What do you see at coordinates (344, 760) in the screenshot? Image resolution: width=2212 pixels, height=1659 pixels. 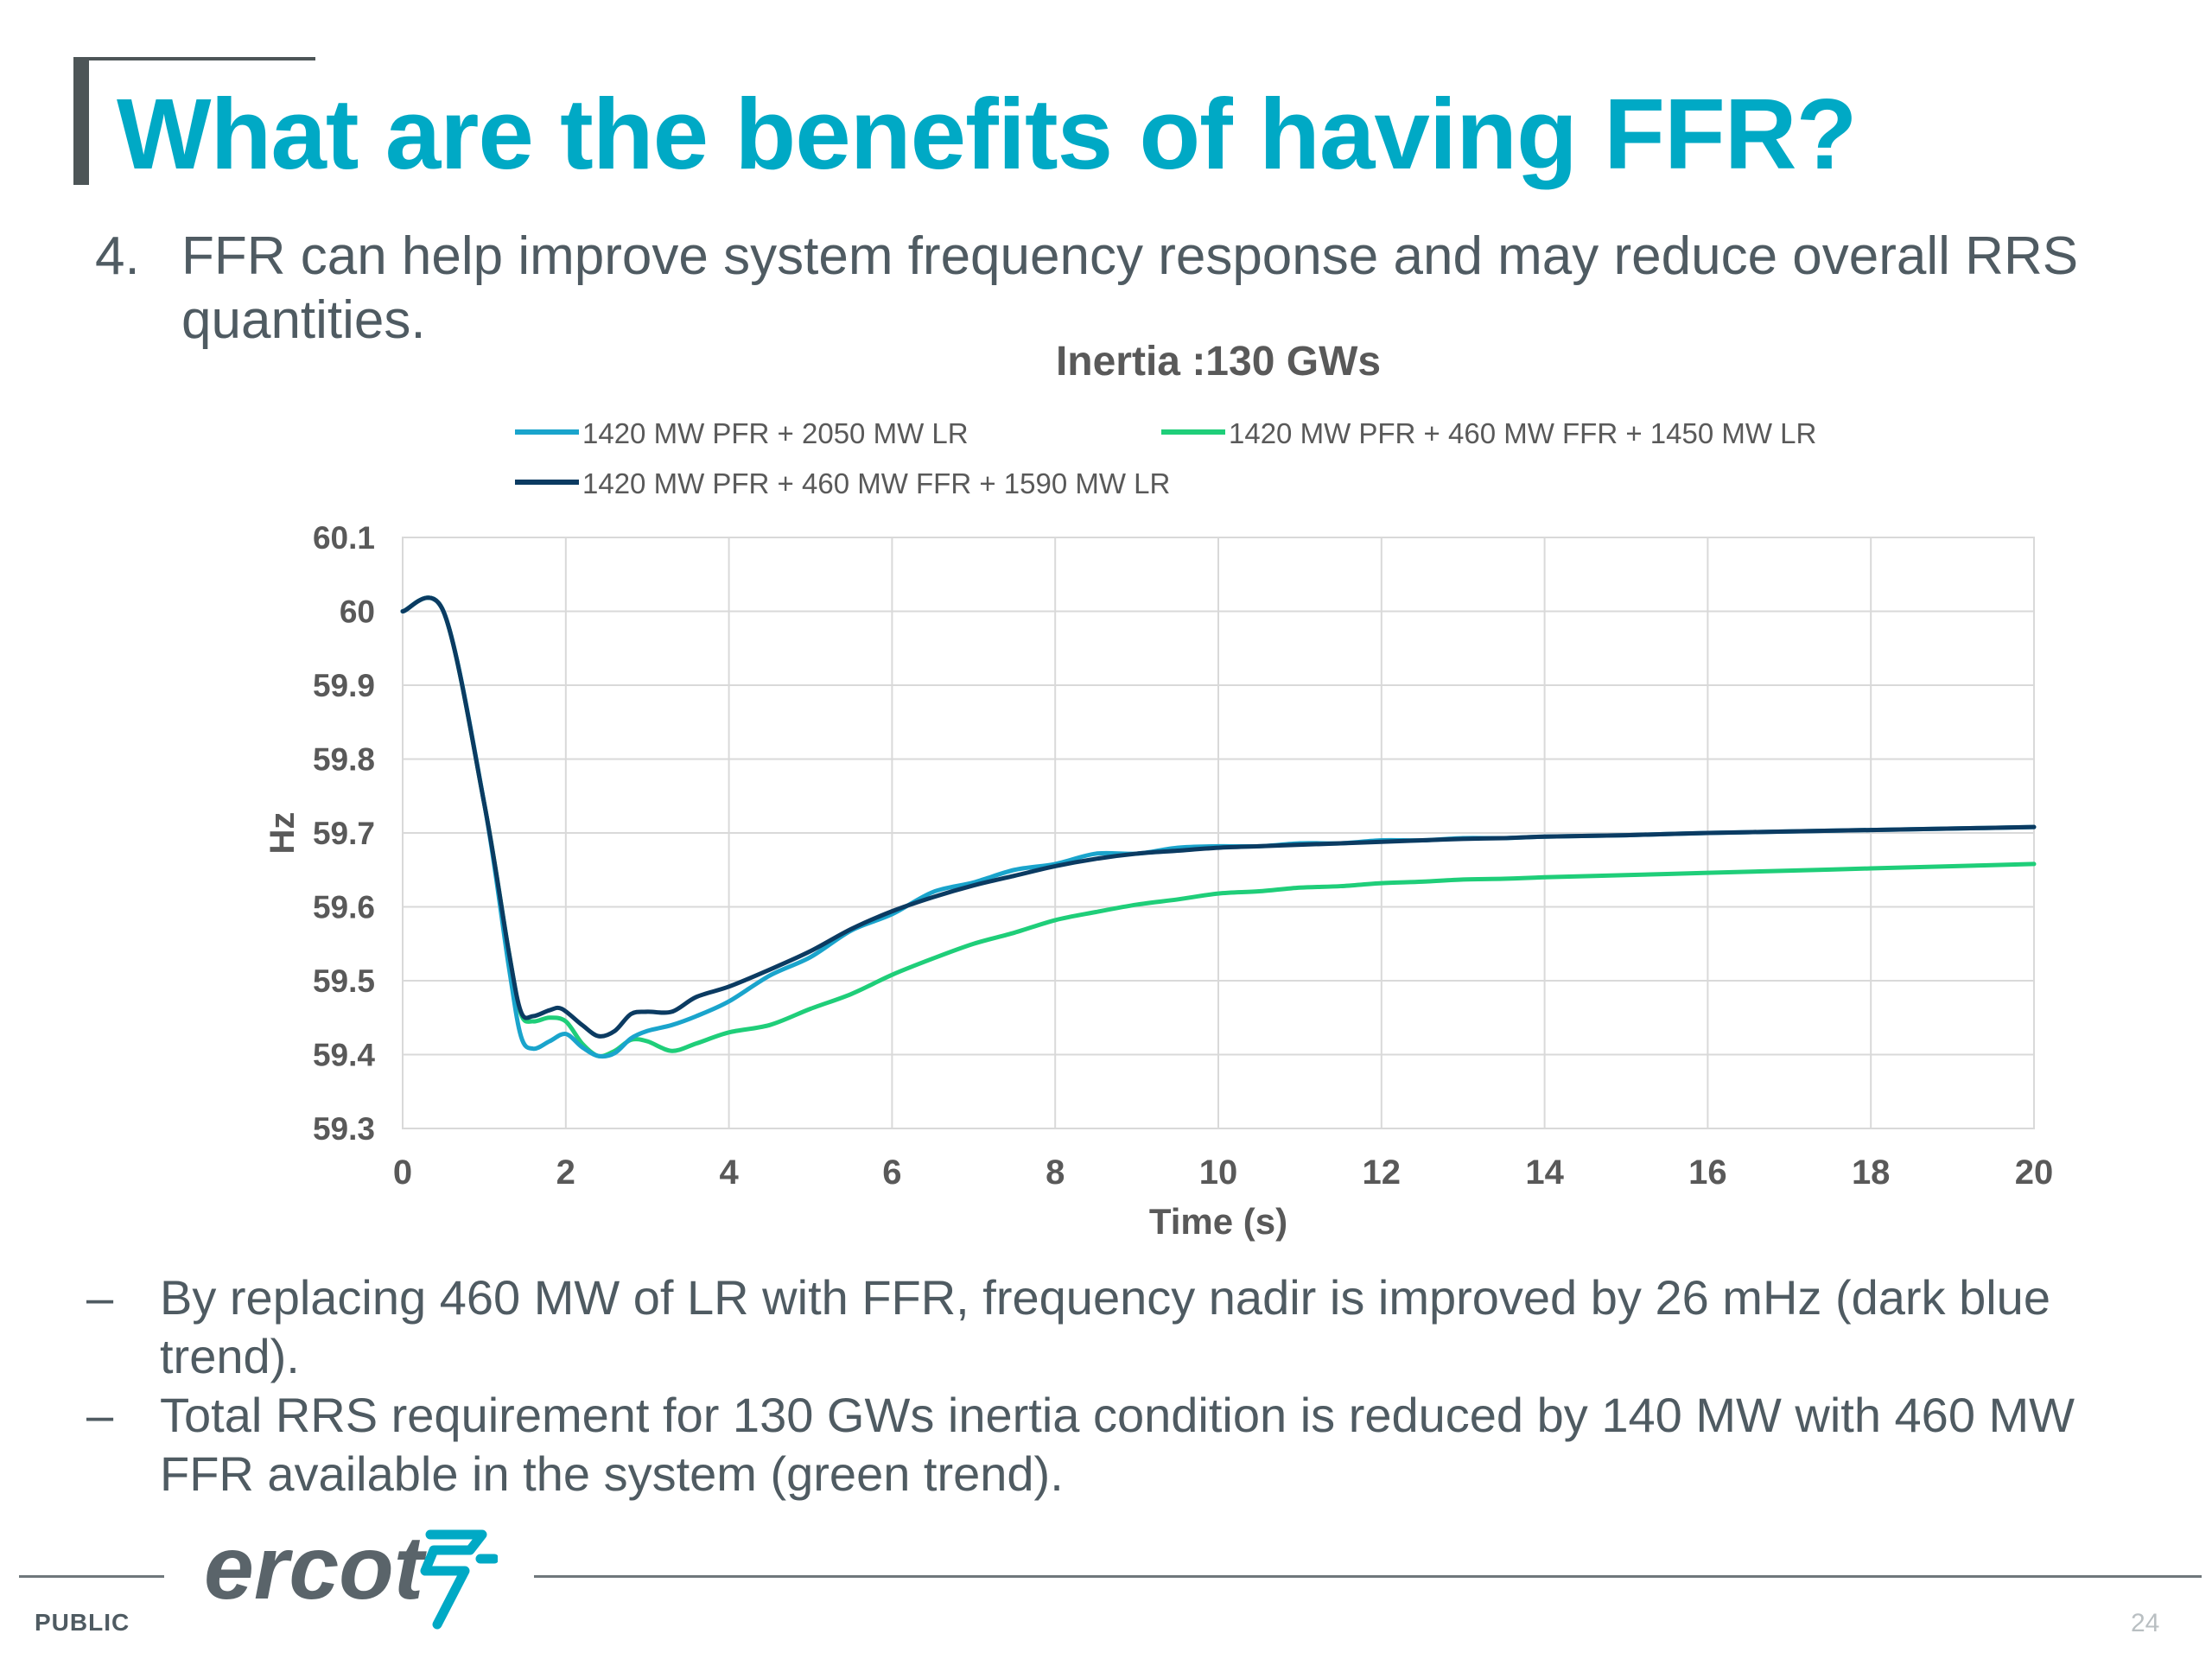 I see `y-tick-label: 59.8` at bounding box center [344, 760].